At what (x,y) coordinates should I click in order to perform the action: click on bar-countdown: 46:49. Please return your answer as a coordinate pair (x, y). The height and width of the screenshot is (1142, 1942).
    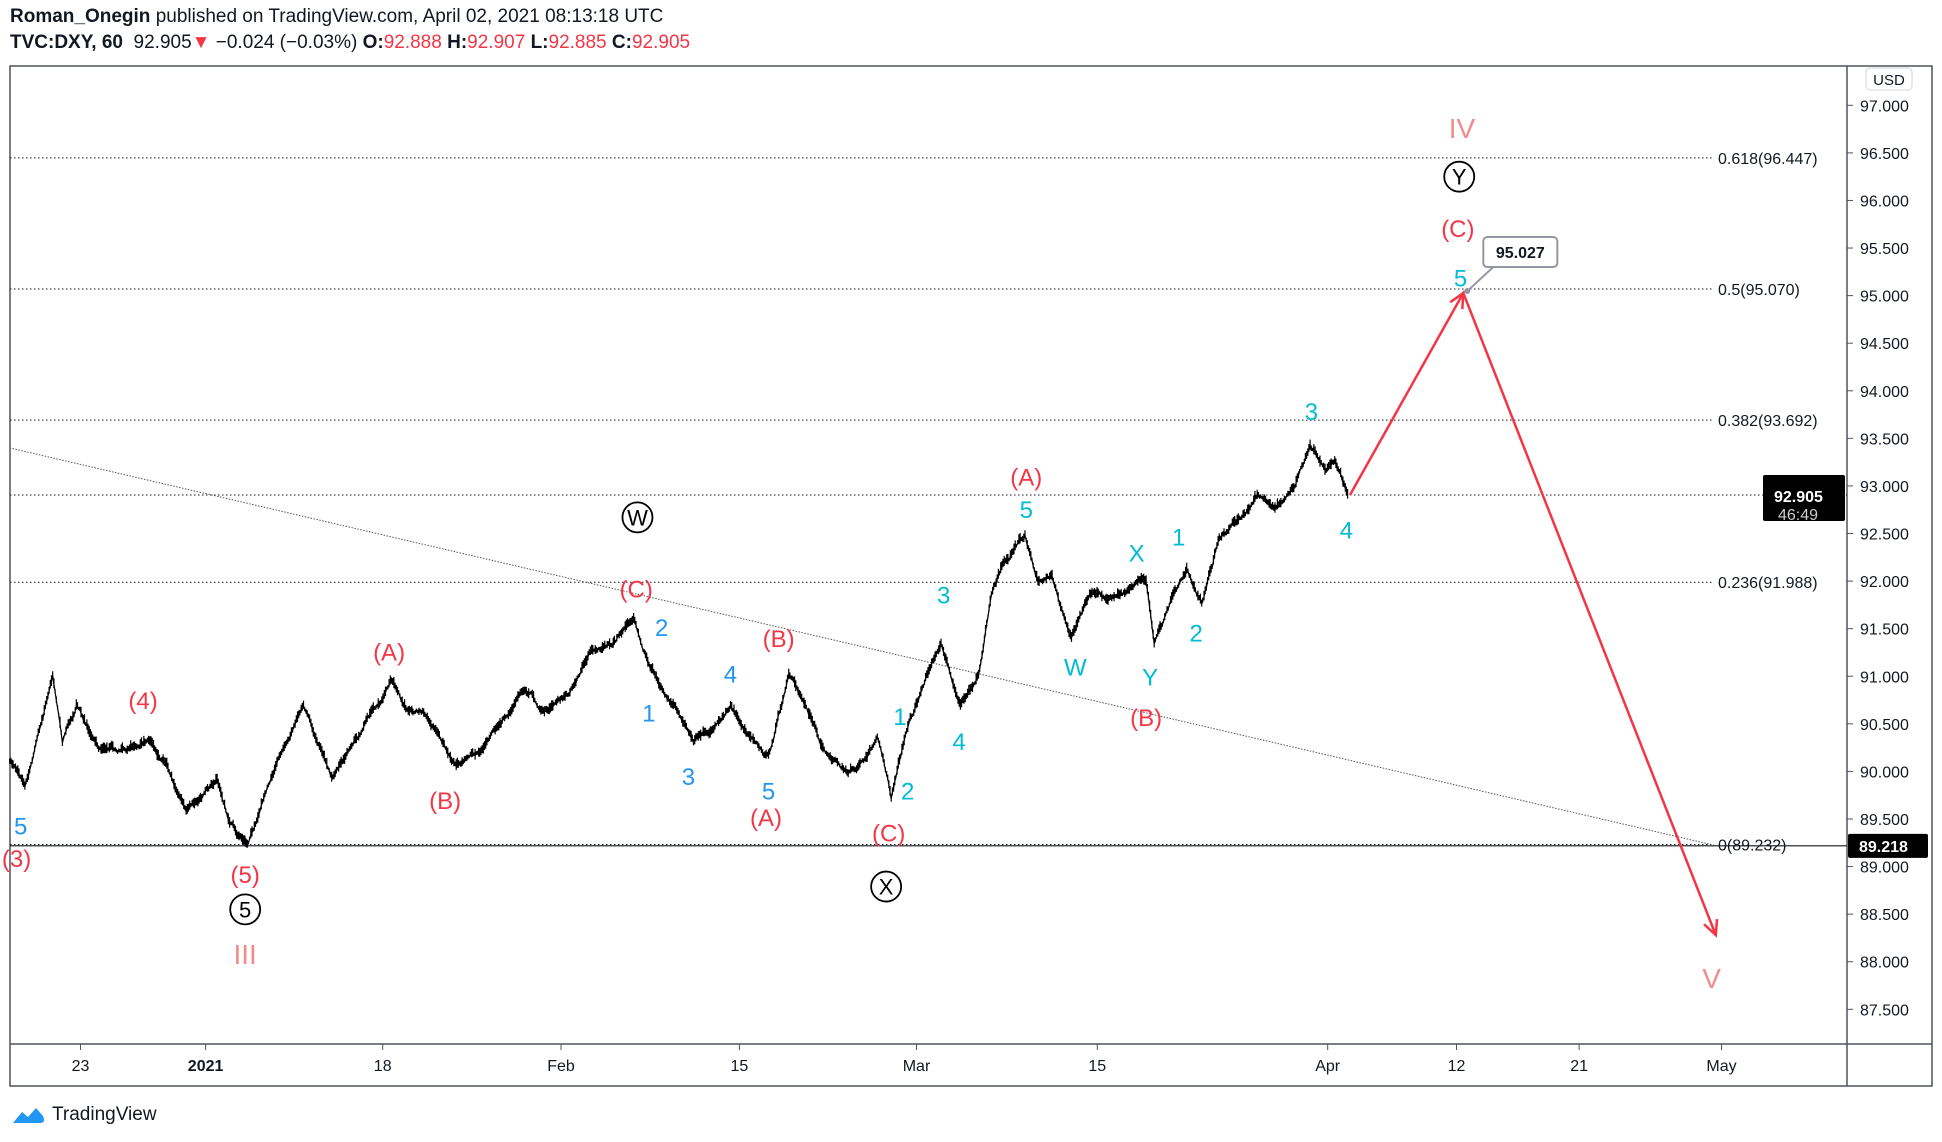
    Looking at the image, I should click on (1798, 515).